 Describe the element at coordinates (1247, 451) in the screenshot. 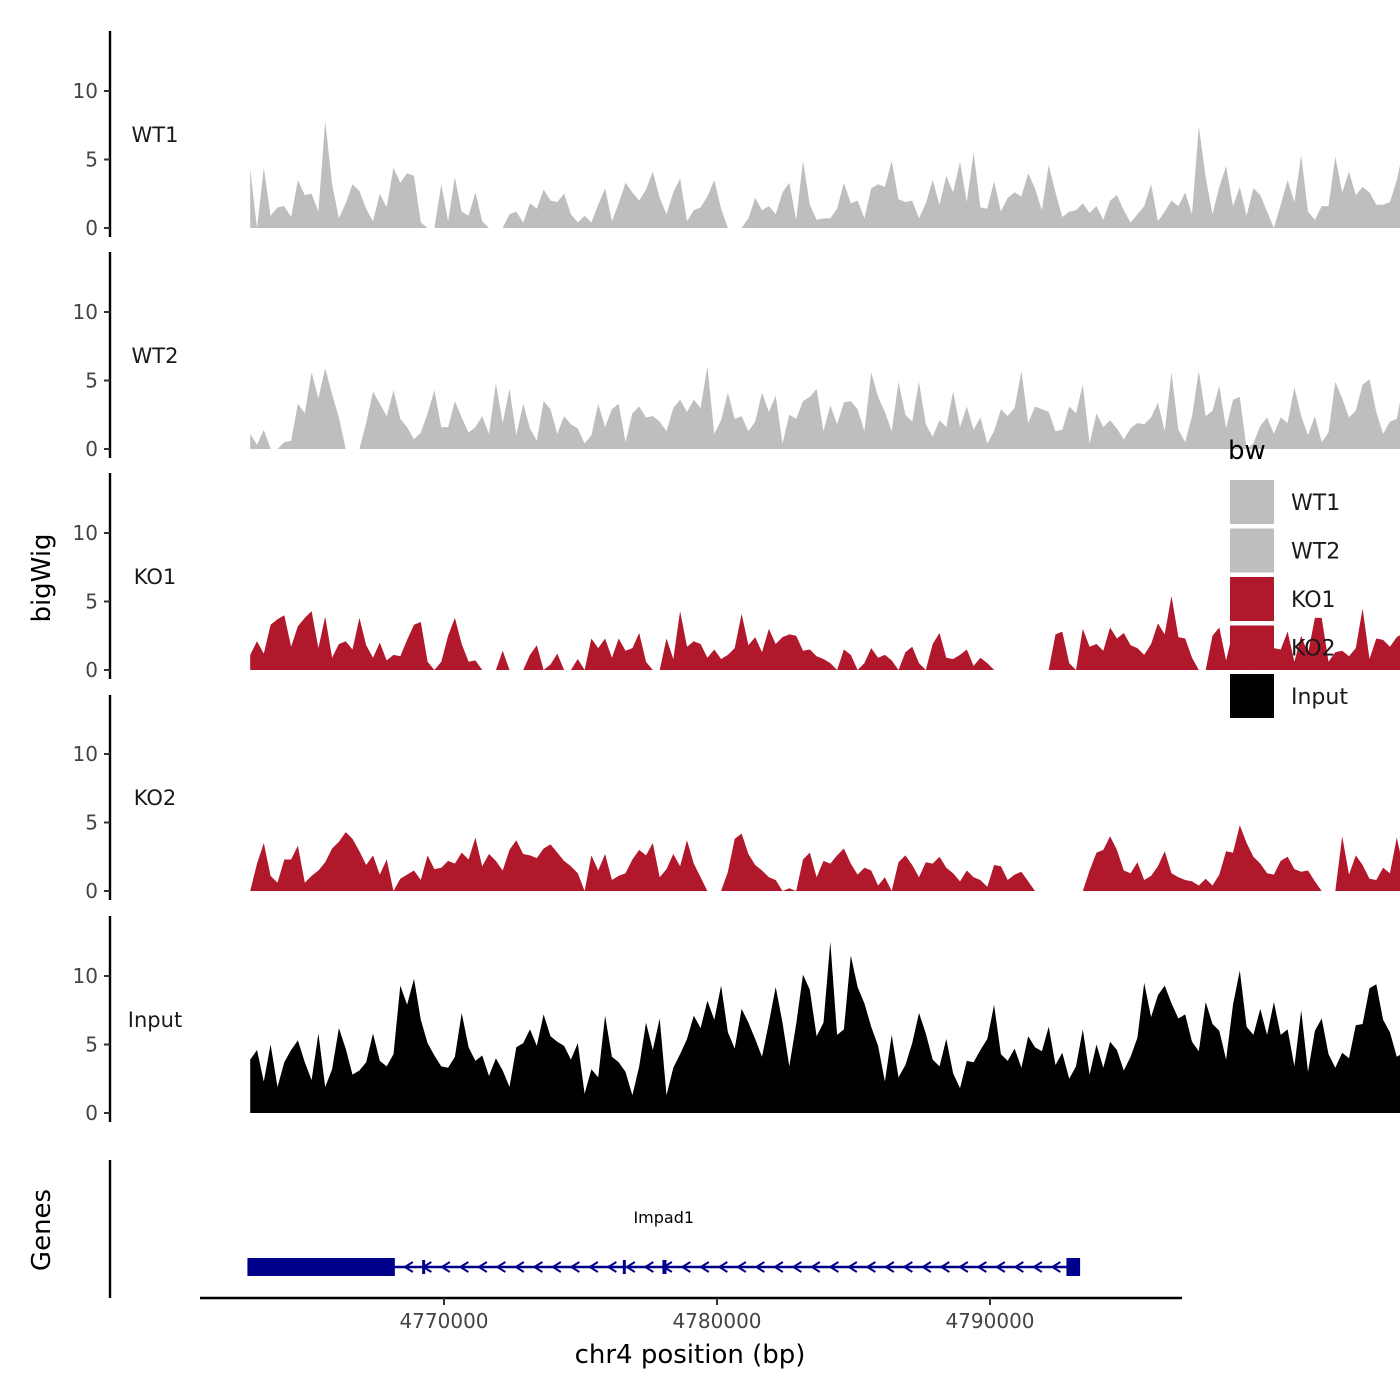

I see `legend-title: bw` at that location.